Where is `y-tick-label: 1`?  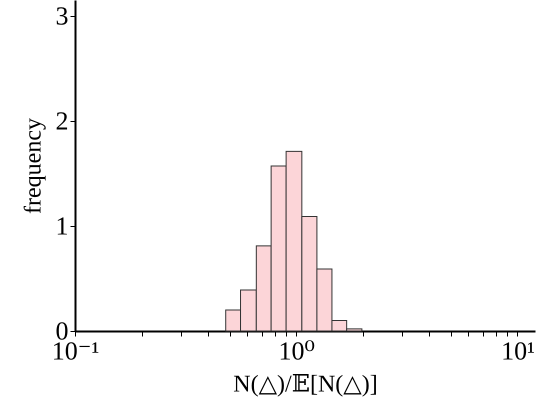
y-tick-label: 1 is located at coordinates (62, 225).